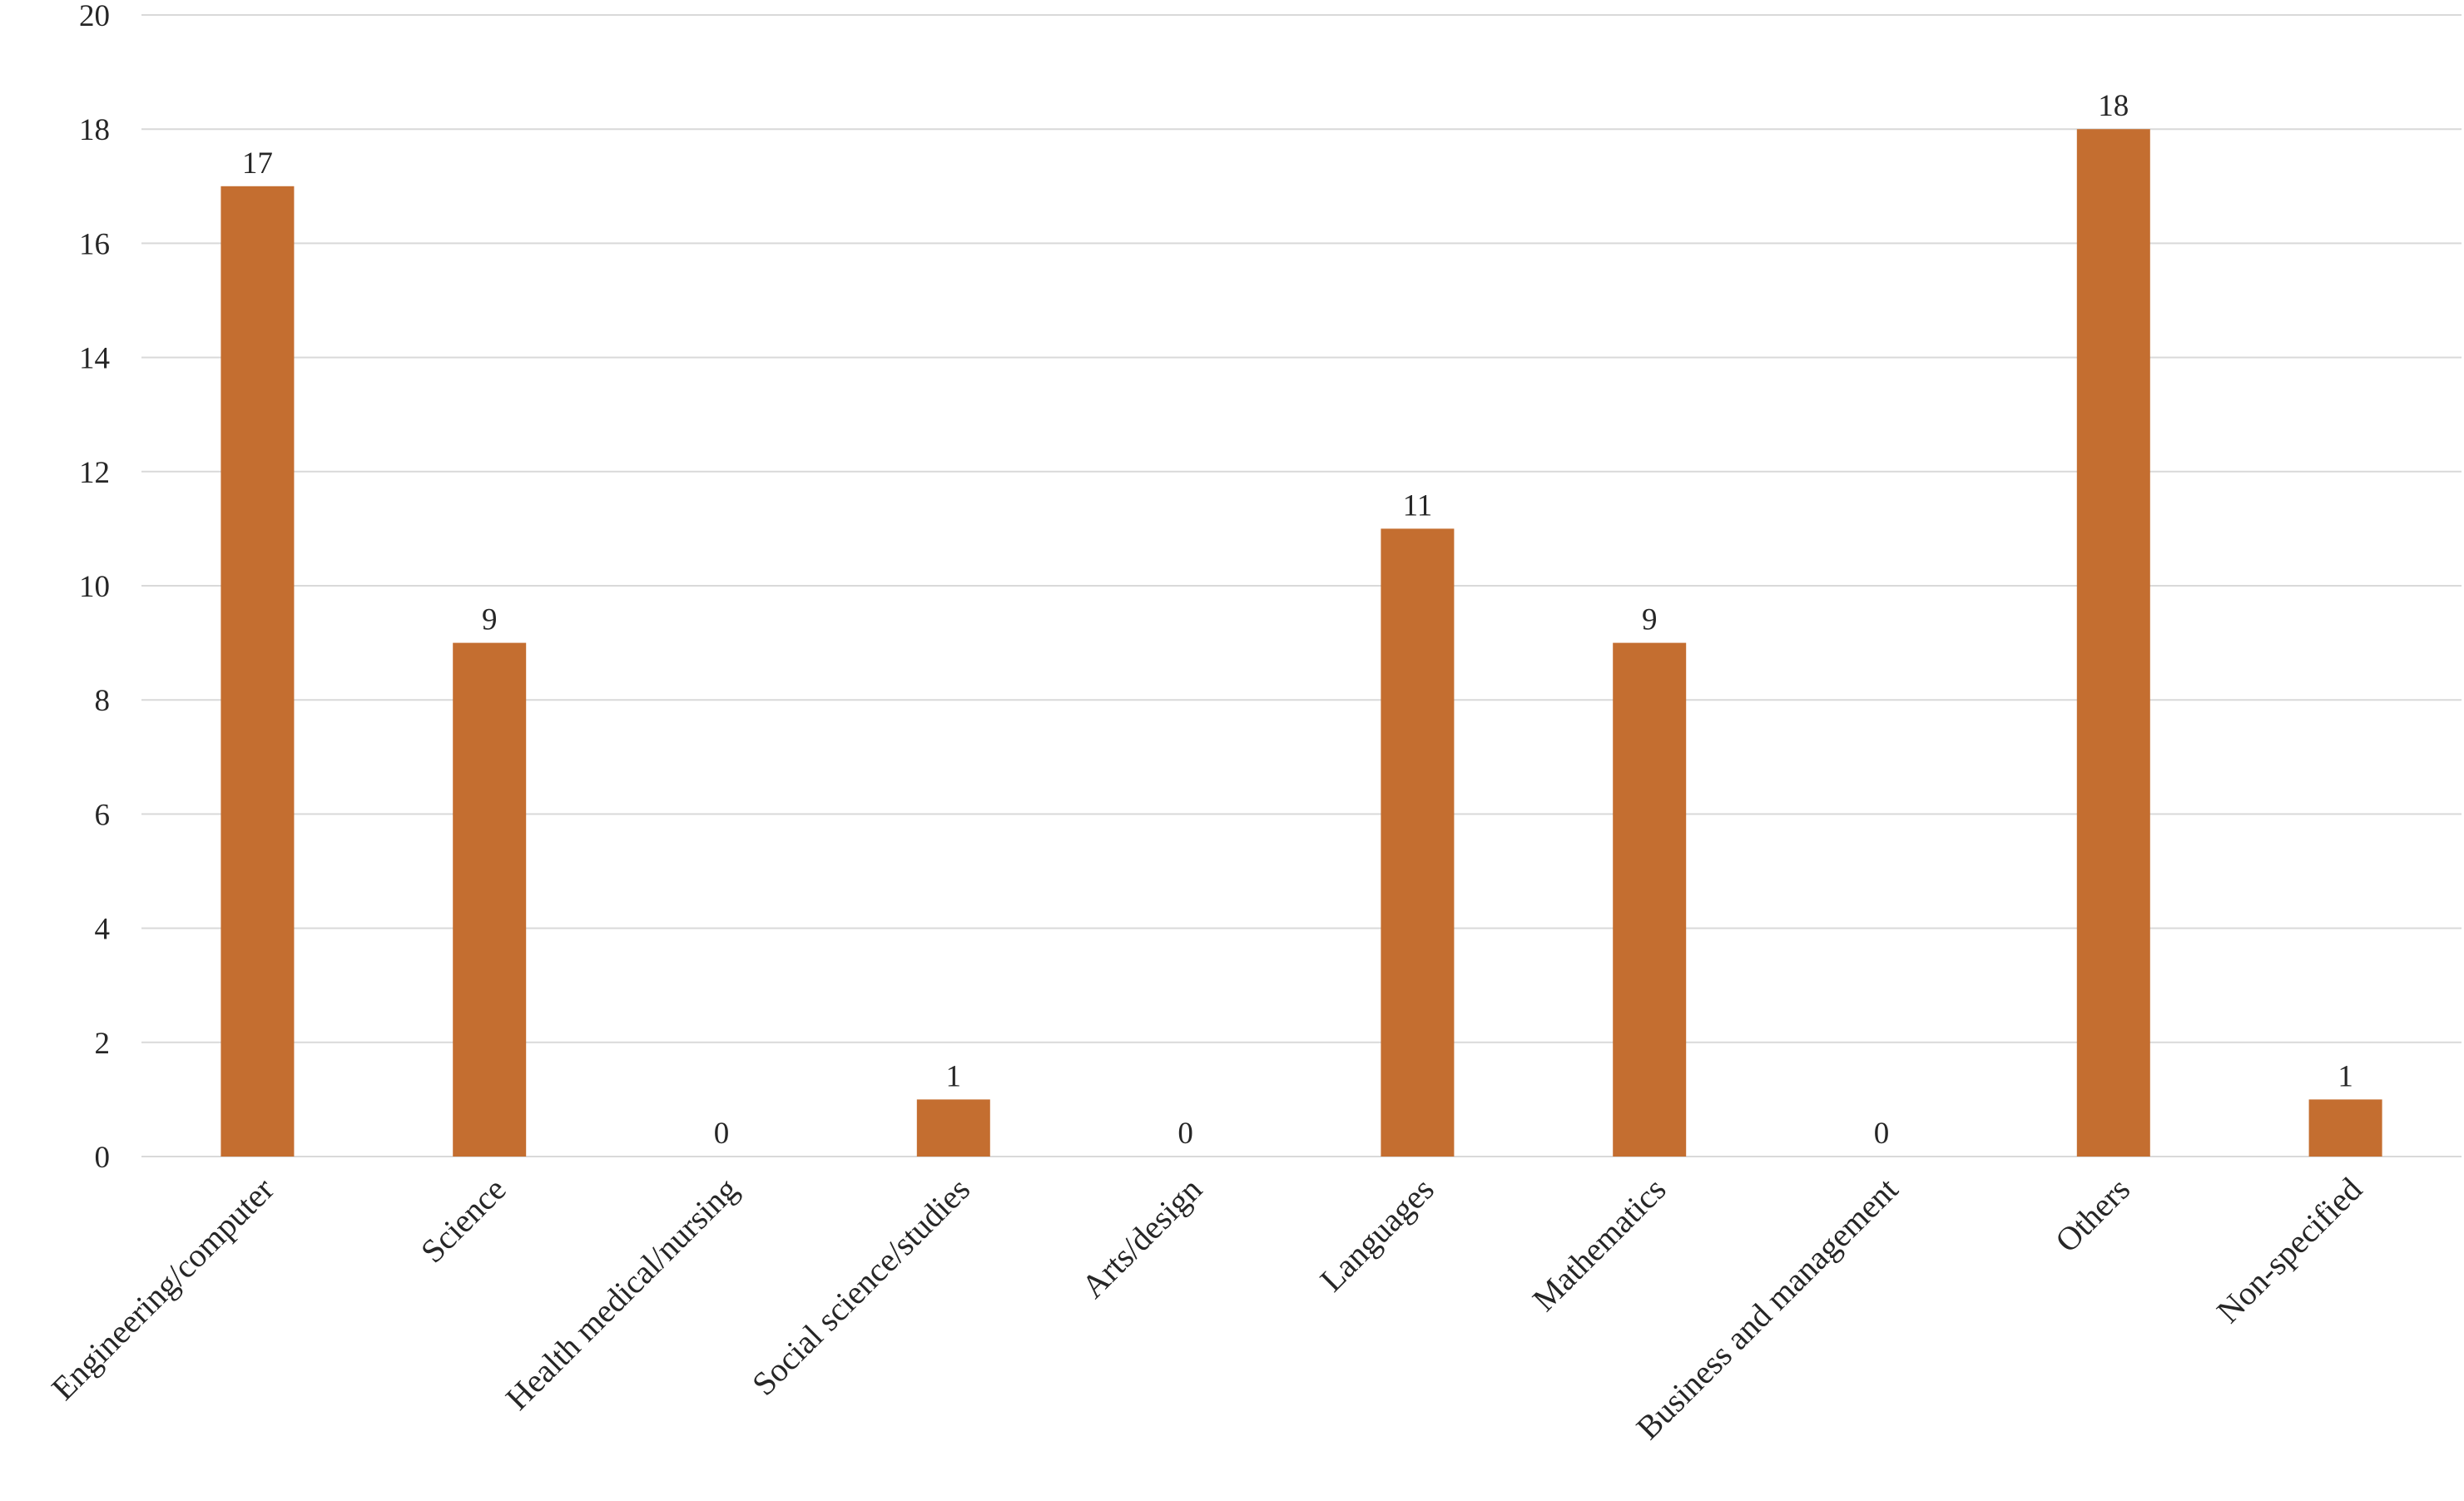 Image resolution: width=2464 pixels, height=1501 pixels. What do you see at coordinates (1767, 1309) in the screenshot?
I see `x-category-label: Business and management` at bounding box center [1767, 1309].